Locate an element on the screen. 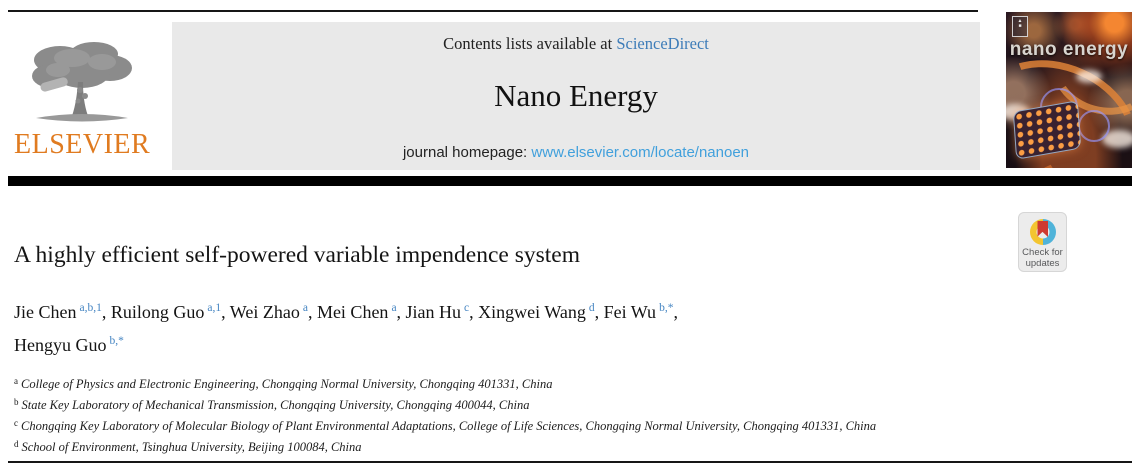 The image size is (1140, 473). affiliation-superscript: a is located at coordinates (16, 381).